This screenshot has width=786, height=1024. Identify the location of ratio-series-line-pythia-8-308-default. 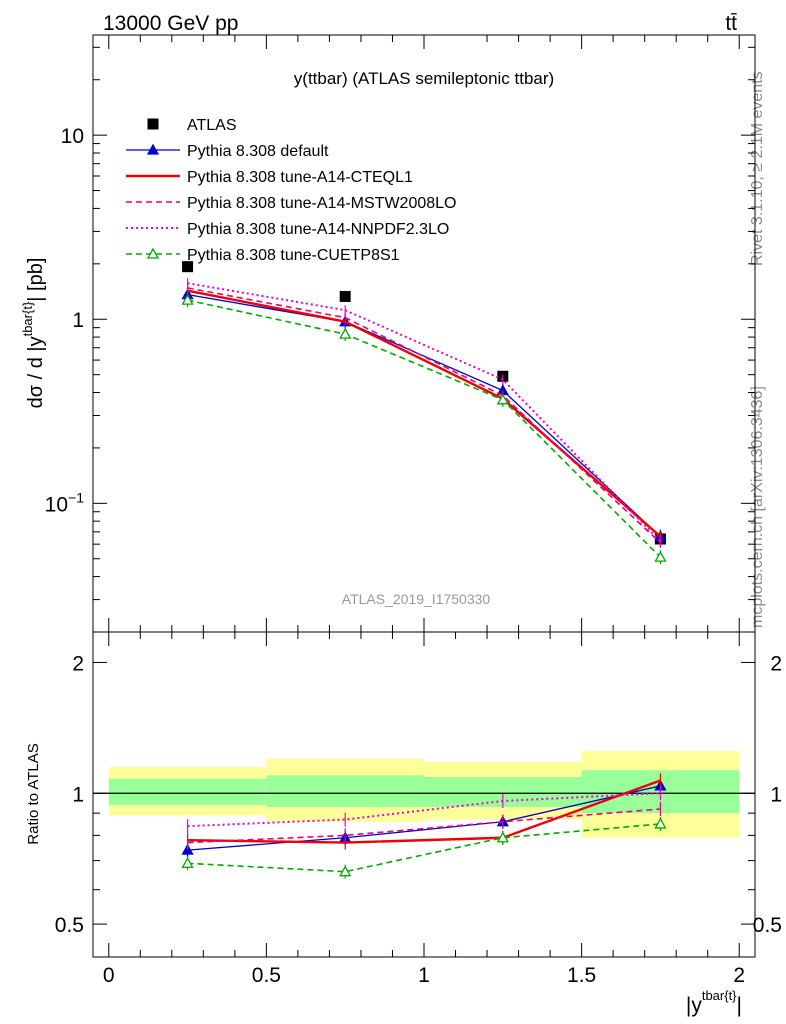
(424, 818).